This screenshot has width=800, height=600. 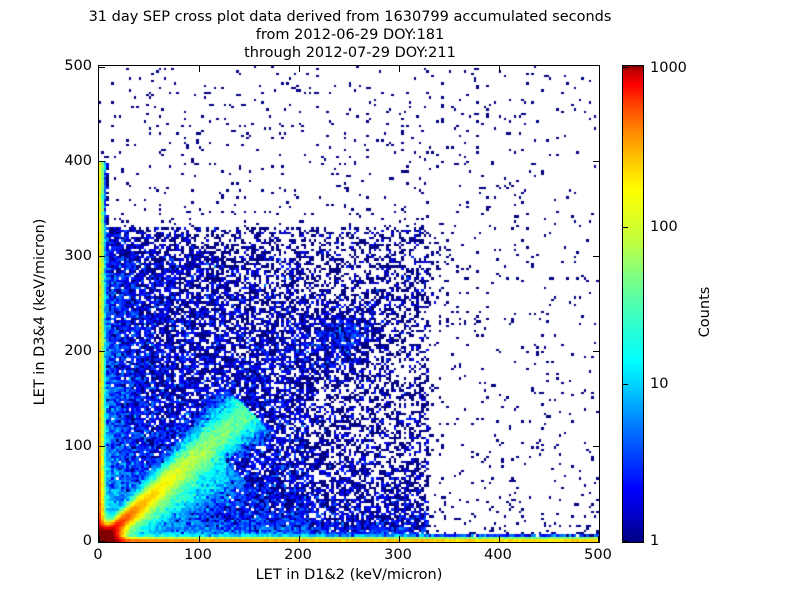 I want to click on title-line-2: from 2012-06-29 DOY:181, so click(x=350, y=35).